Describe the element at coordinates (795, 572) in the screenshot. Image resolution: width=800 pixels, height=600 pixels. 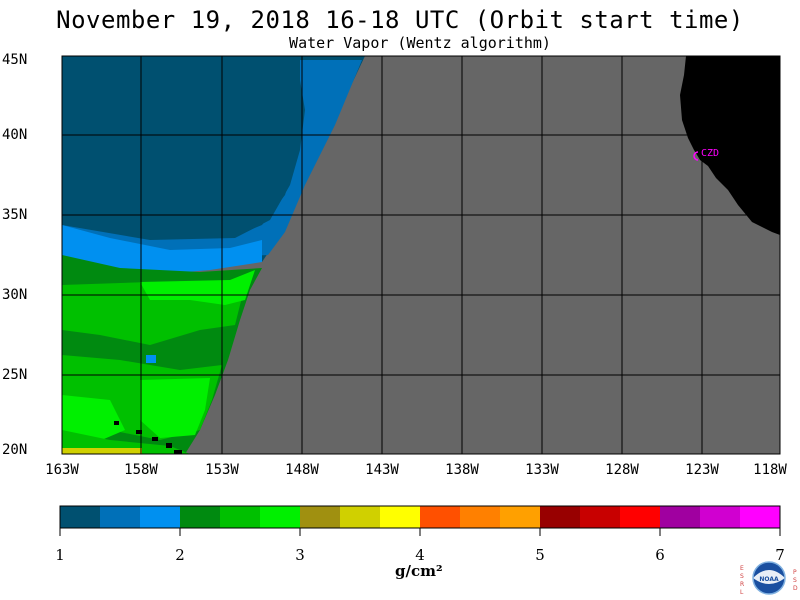
I see `svg-text: P` at that location.